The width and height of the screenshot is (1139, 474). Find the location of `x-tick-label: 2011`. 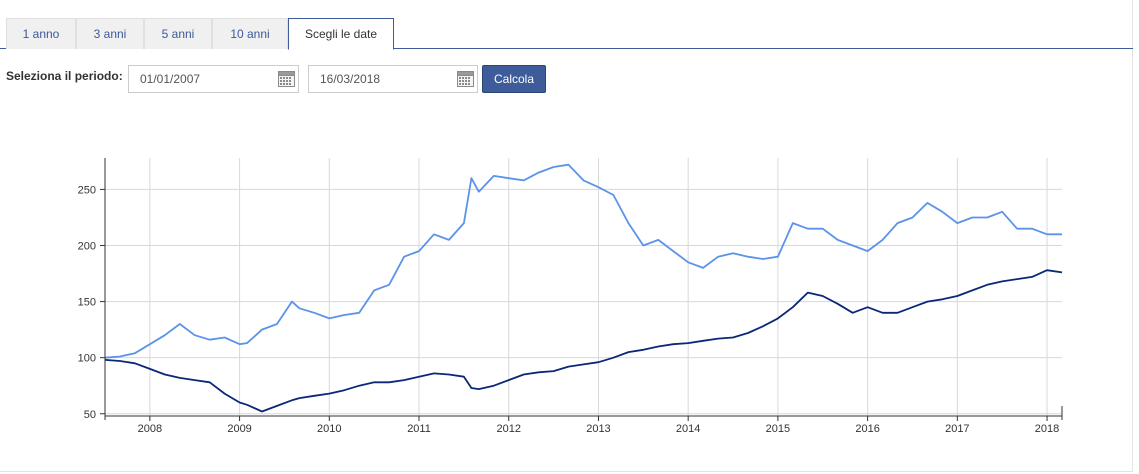

x-tick-label: 2011 is located at coordinates (419, 429).